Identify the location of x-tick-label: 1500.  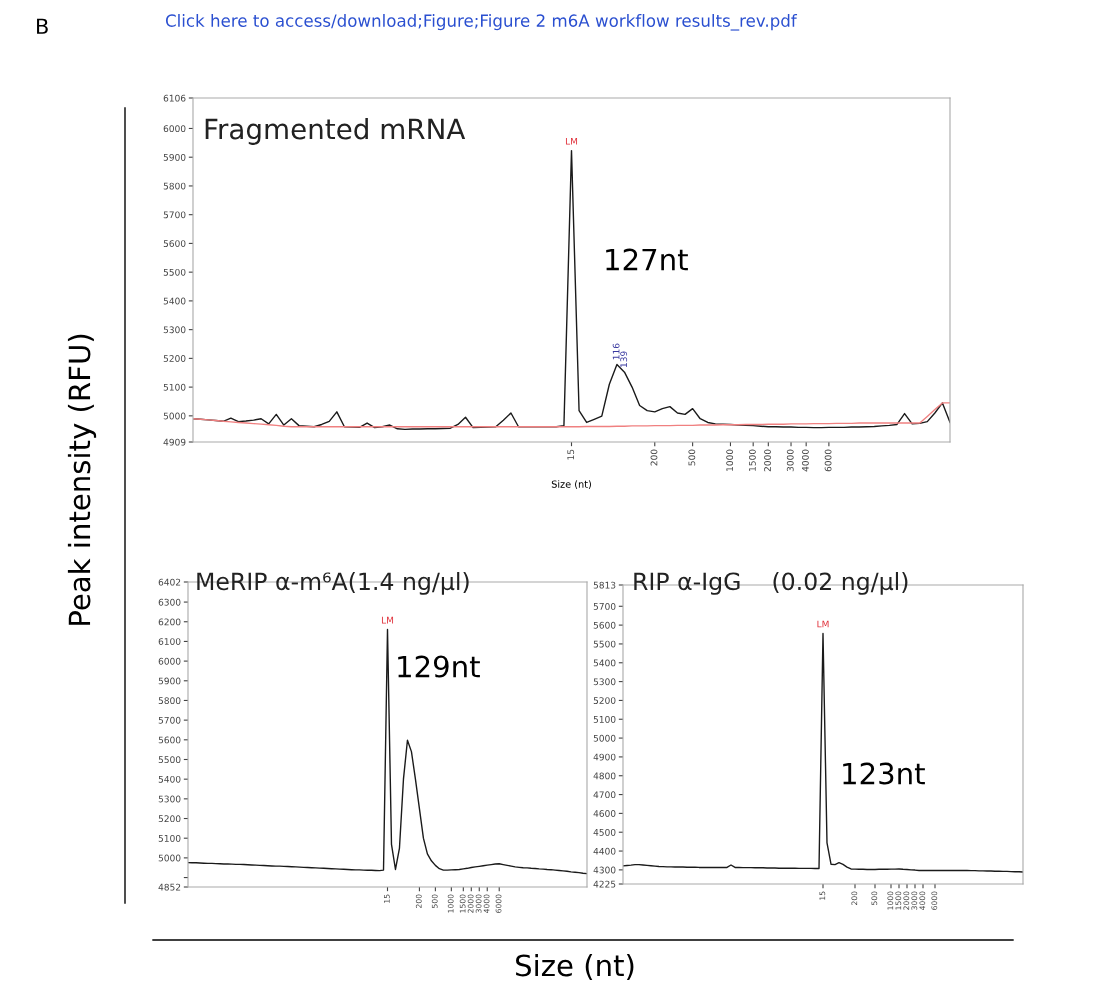
(752, 460).